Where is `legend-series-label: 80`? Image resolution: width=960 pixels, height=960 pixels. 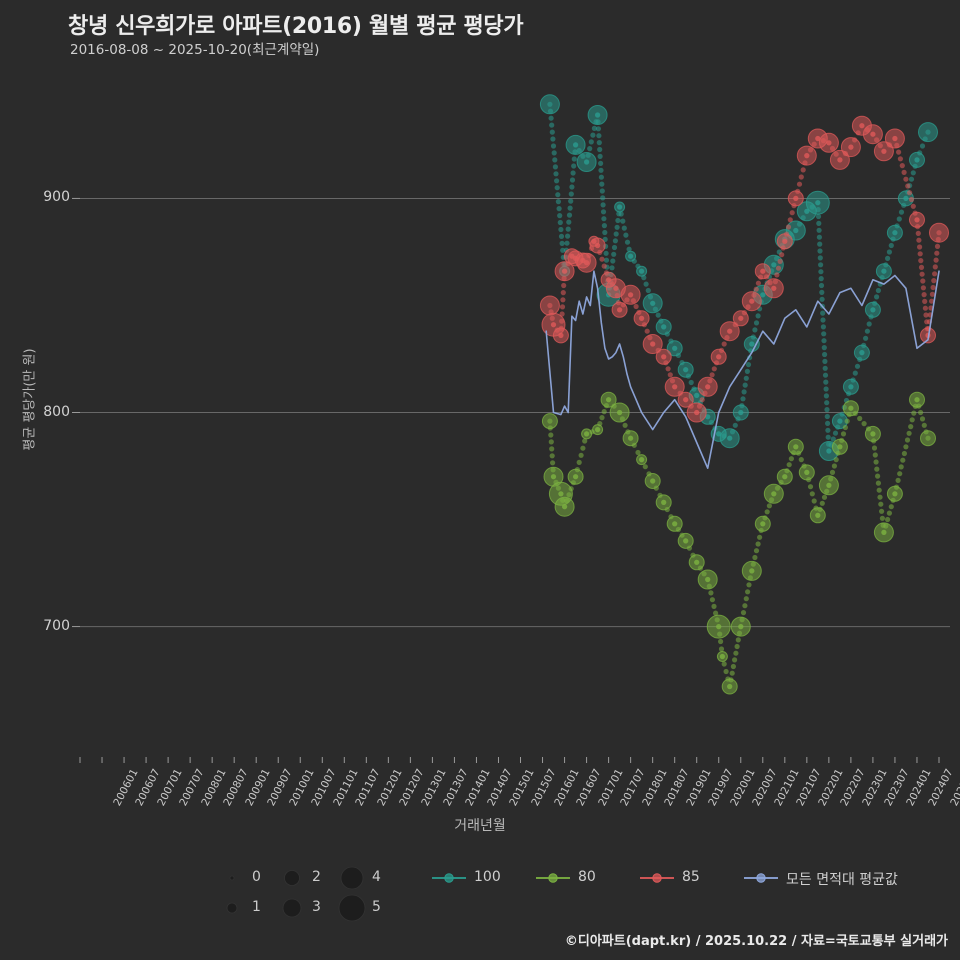
legend-series-label: 80 is located at coordinates (587, 877).